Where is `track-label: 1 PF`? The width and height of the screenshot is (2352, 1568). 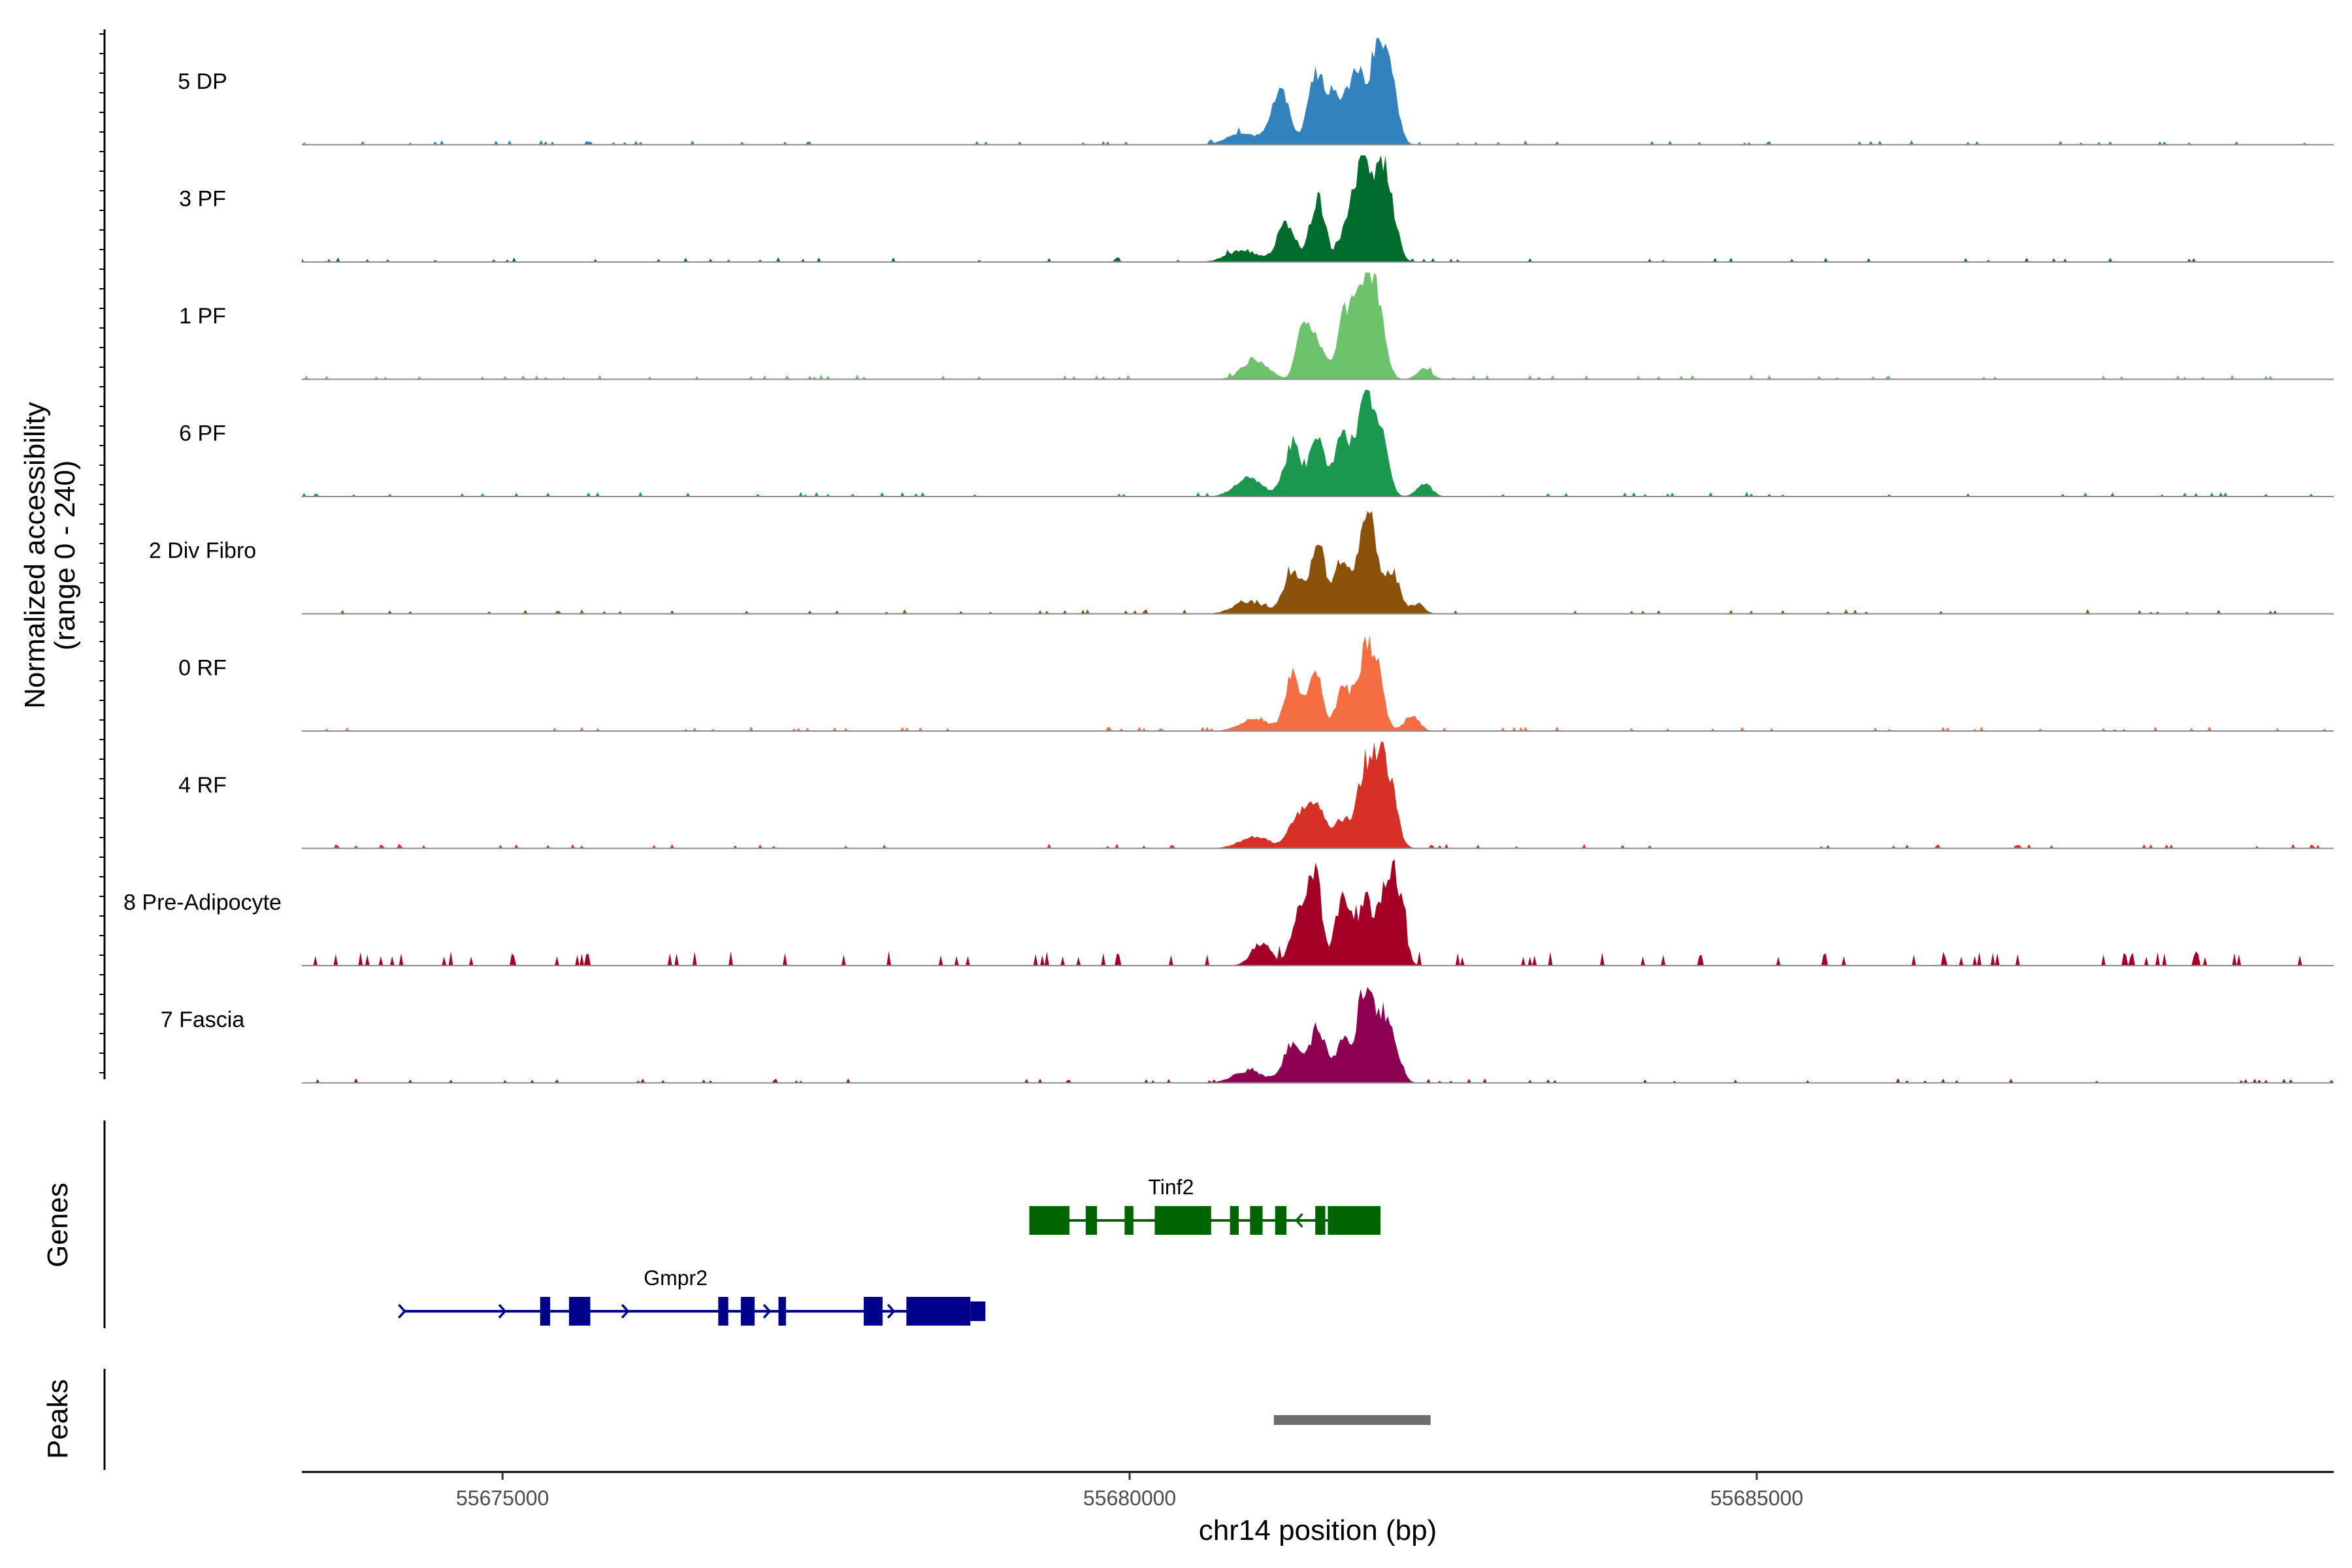 track-label: 1 PF is located at coordinates (202, 316).